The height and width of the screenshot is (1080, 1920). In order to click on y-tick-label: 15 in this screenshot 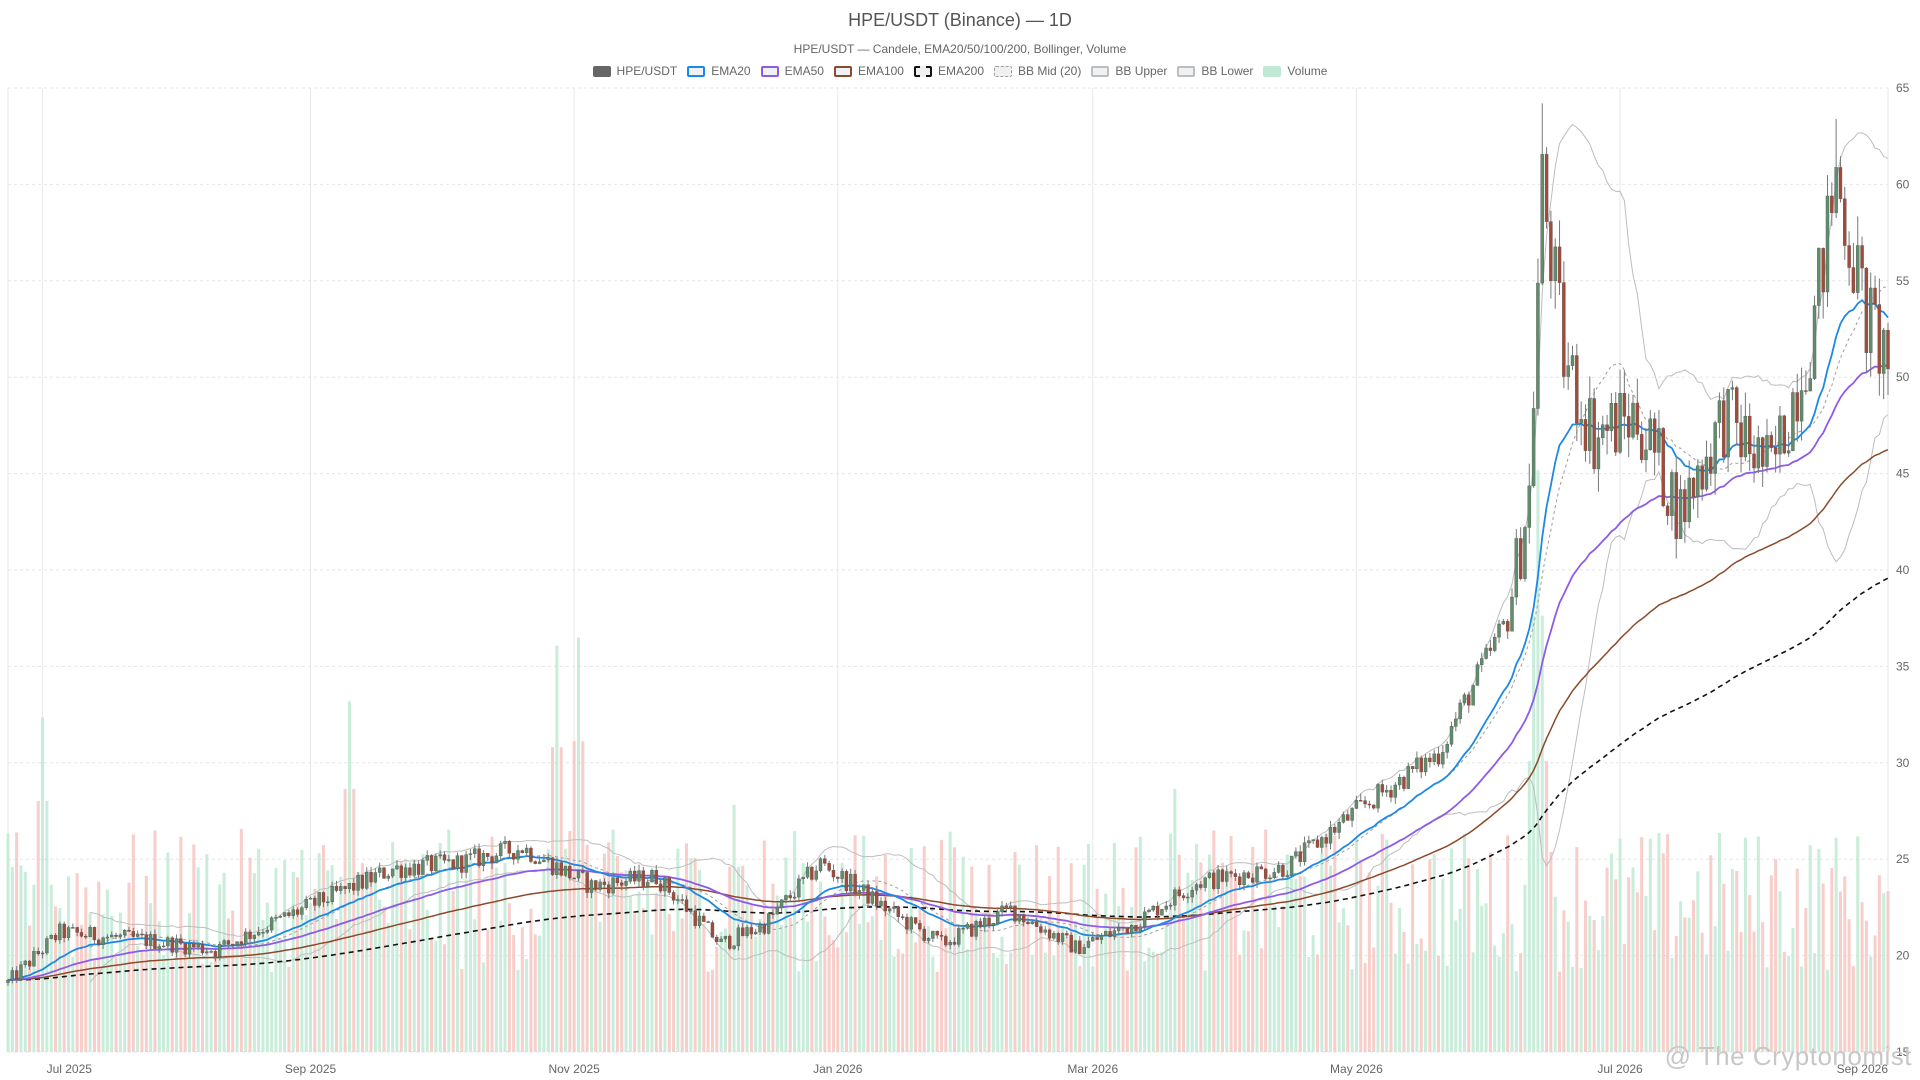, I will do `click(1903, 1052)`.